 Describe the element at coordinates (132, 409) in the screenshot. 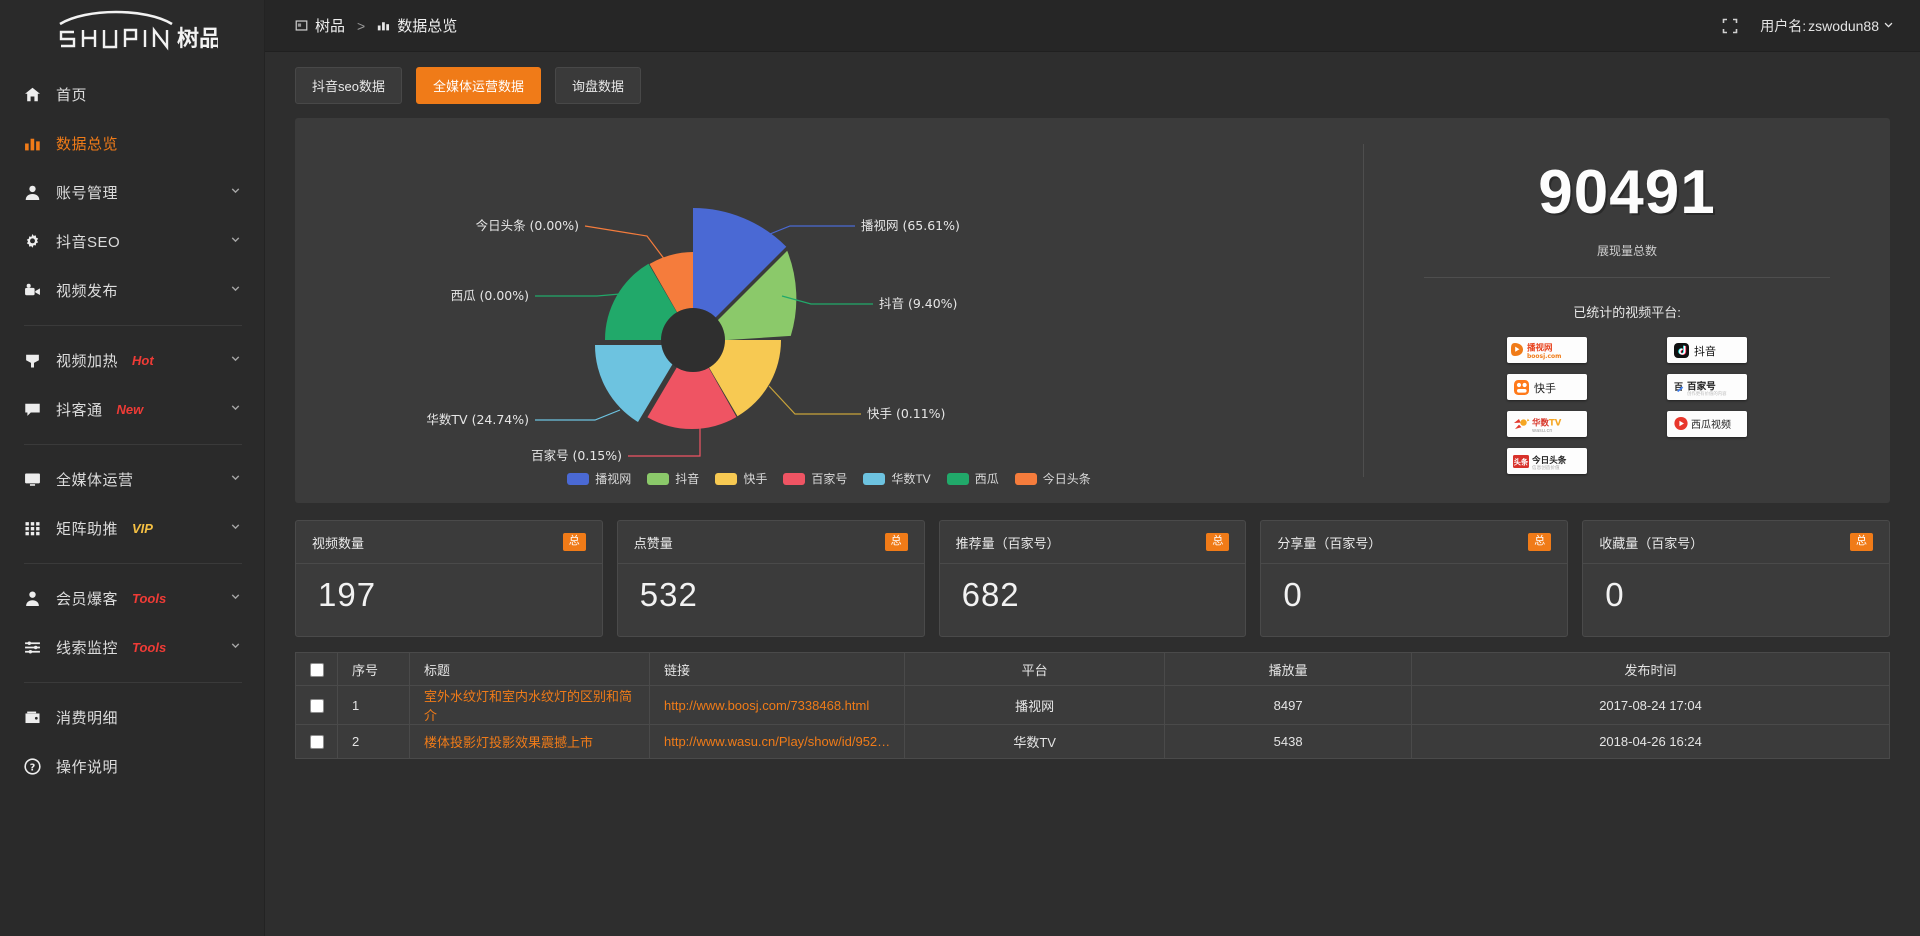

I see `sidebar-item-doukeetong: 抖客通 New` at that location.